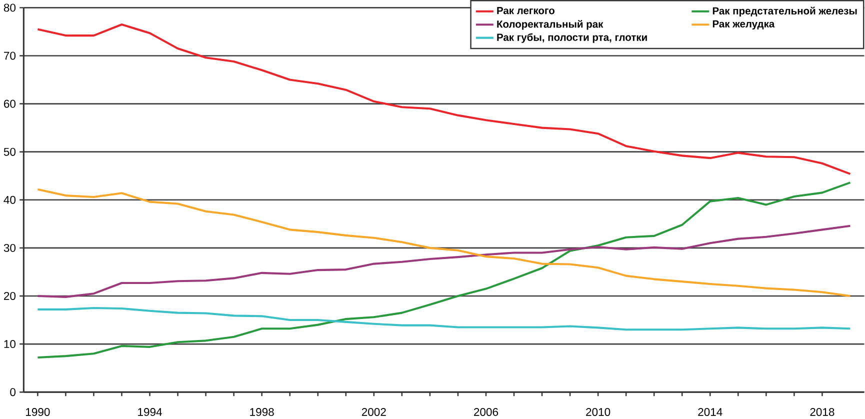 The width and height of the screenshot is (865, 419). Describe the element at coordinates (13, 392) in the screenshot. I see `y-tick-label: 0` at that location.